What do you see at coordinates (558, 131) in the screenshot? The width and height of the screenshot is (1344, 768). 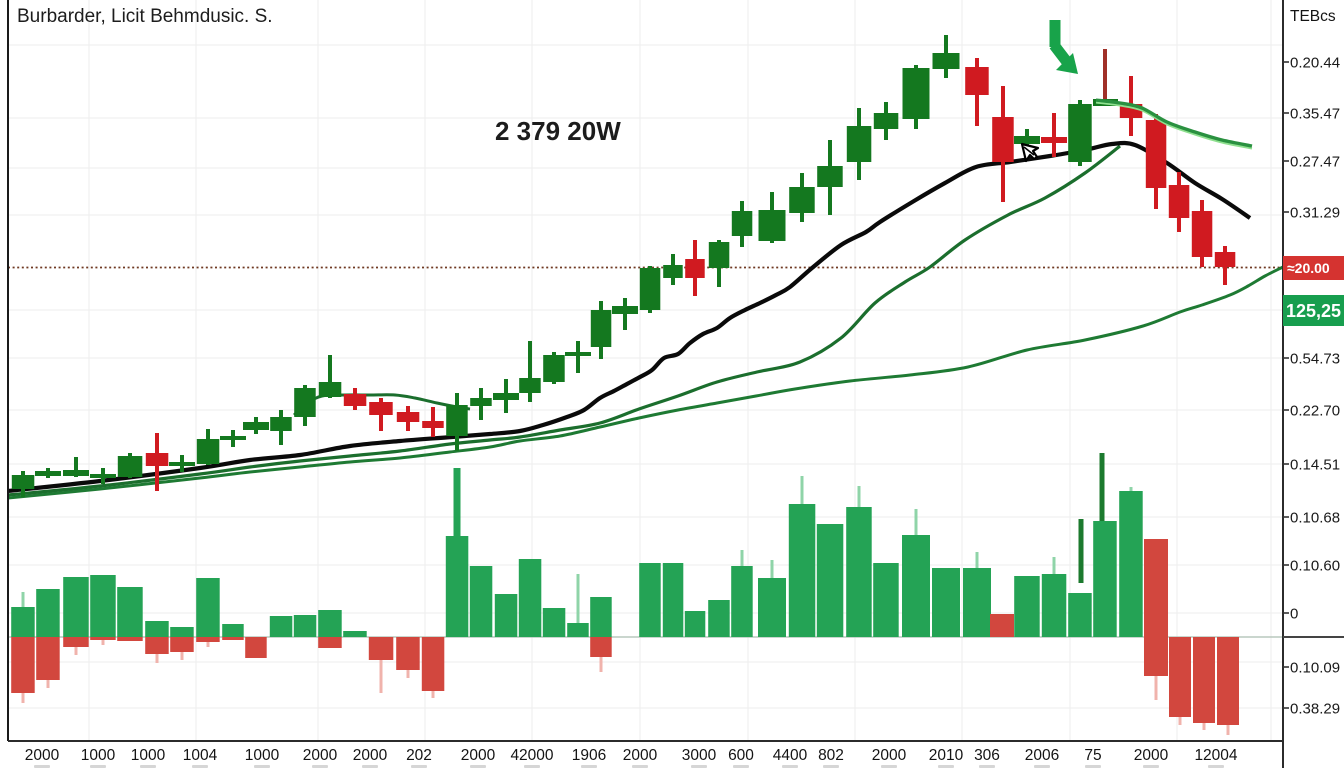 I see `svg-text: 2 379 20W` at bounding box center [558, 131].